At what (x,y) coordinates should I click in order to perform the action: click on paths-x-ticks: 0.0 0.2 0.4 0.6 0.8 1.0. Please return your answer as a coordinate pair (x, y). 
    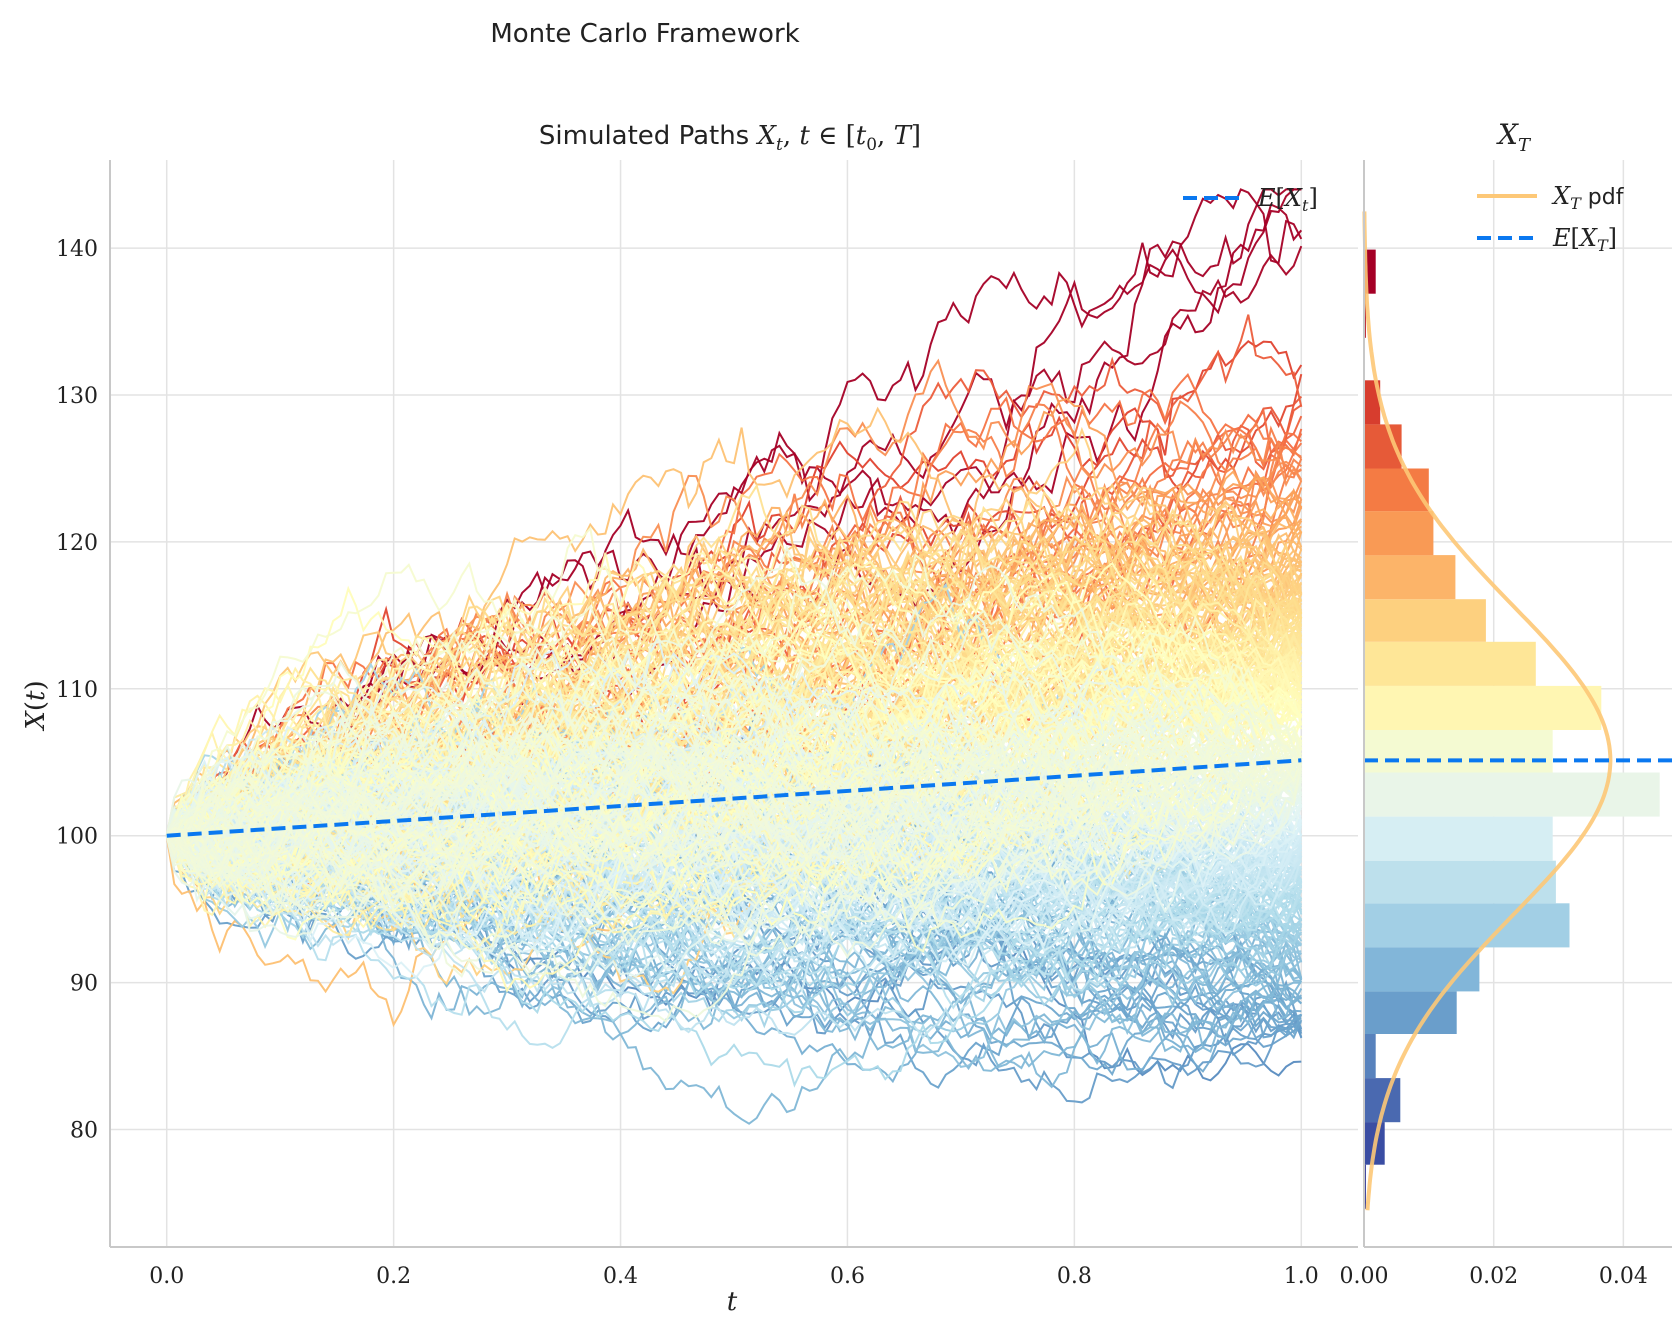
    Looking at the image, I should click on (734, 1276).